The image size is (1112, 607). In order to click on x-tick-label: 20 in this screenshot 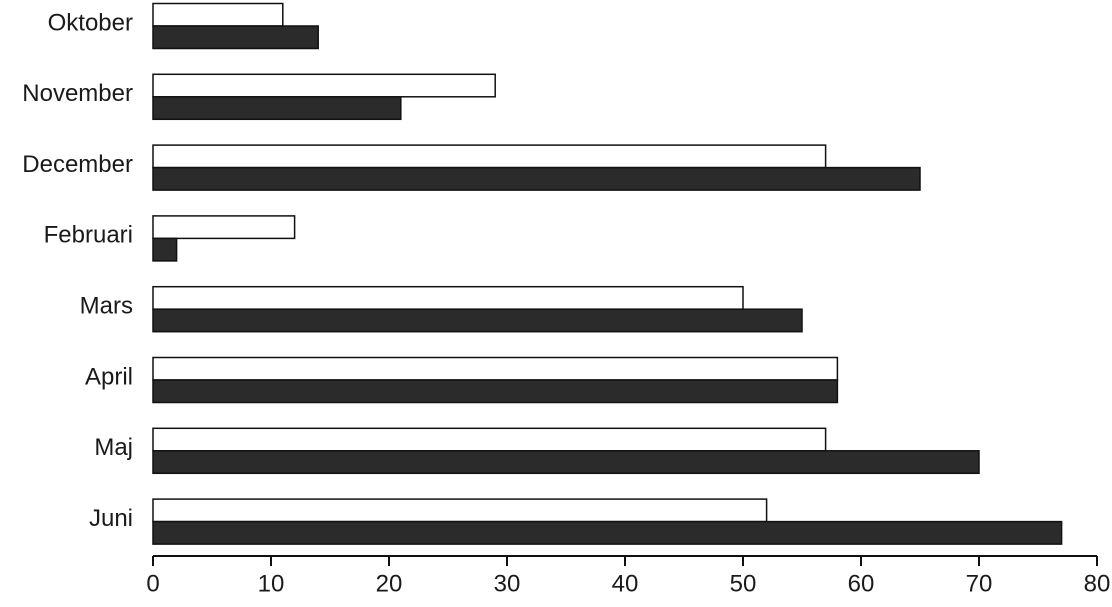, I will do `click(389, 583)`.